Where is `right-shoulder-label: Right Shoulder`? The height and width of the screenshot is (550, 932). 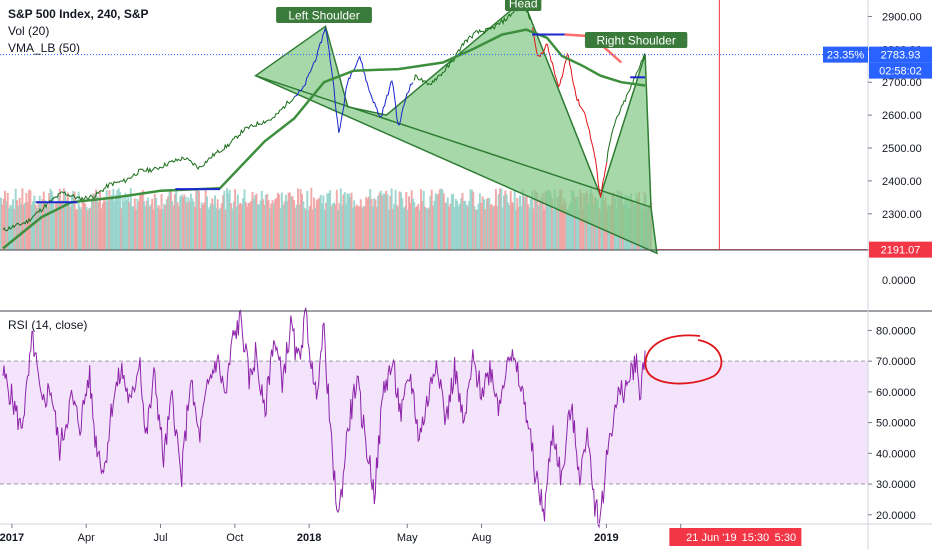 right-shoulder-label: Right Shoulder is located at coordinates (635, 41).